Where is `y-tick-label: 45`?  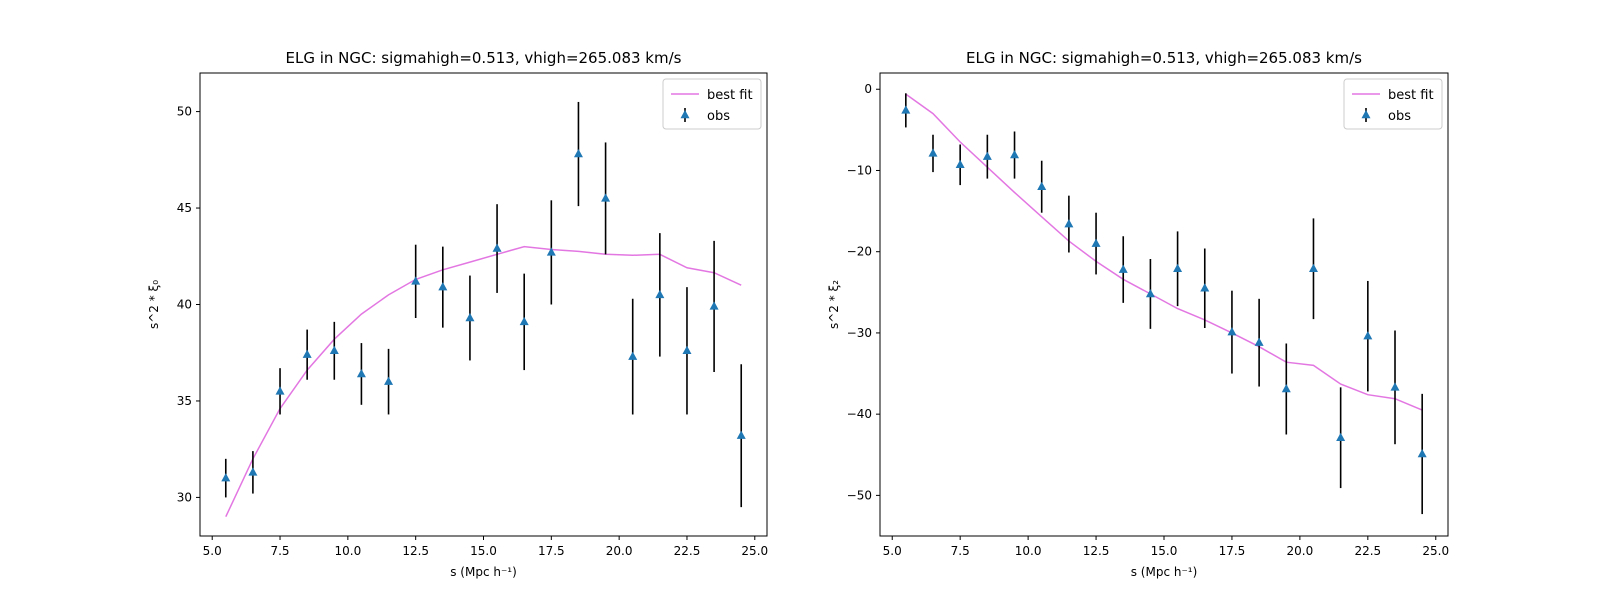
y-tick-label: 45 is located at coordinates (184, 208).